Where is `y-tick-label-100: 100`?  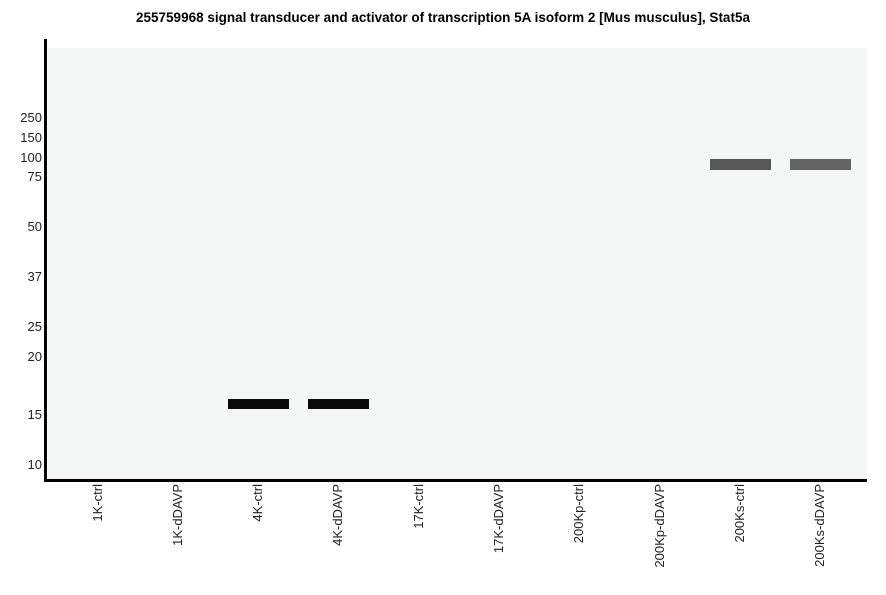 y-tick-label-100: 100 is located at coordinates (31, 157).